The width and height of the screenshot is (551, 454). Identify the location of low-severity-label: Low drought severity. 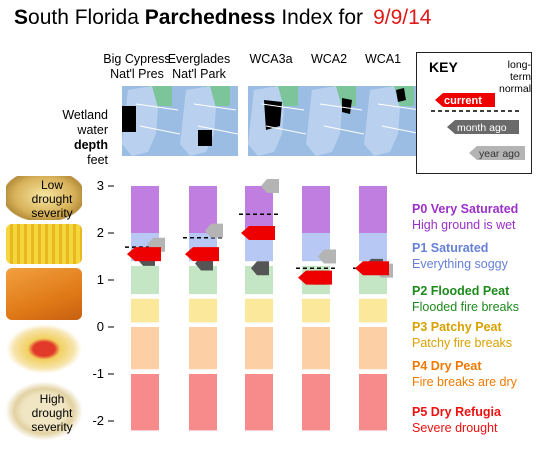
(52, 199).